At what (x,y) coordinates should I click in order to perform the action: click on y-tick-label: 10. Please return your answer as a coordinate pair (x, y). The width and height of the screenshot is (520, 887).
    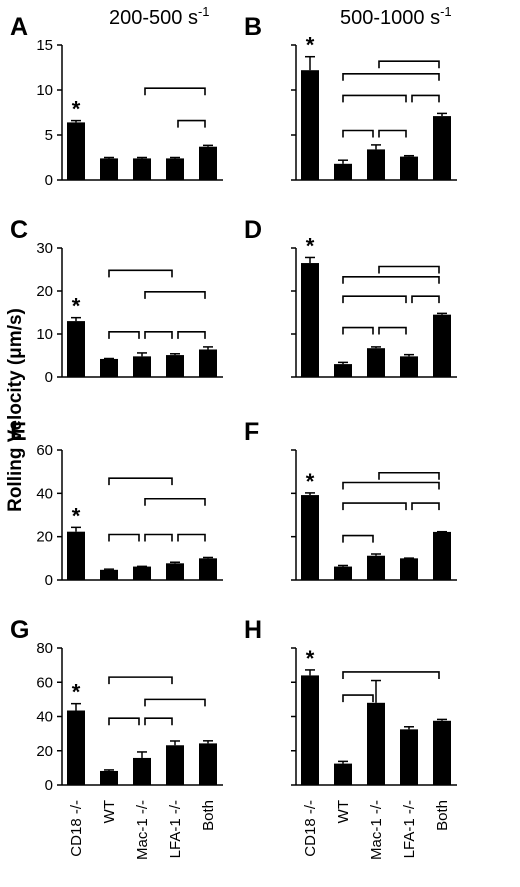
    Looking at the image, I should click on (44, 334).